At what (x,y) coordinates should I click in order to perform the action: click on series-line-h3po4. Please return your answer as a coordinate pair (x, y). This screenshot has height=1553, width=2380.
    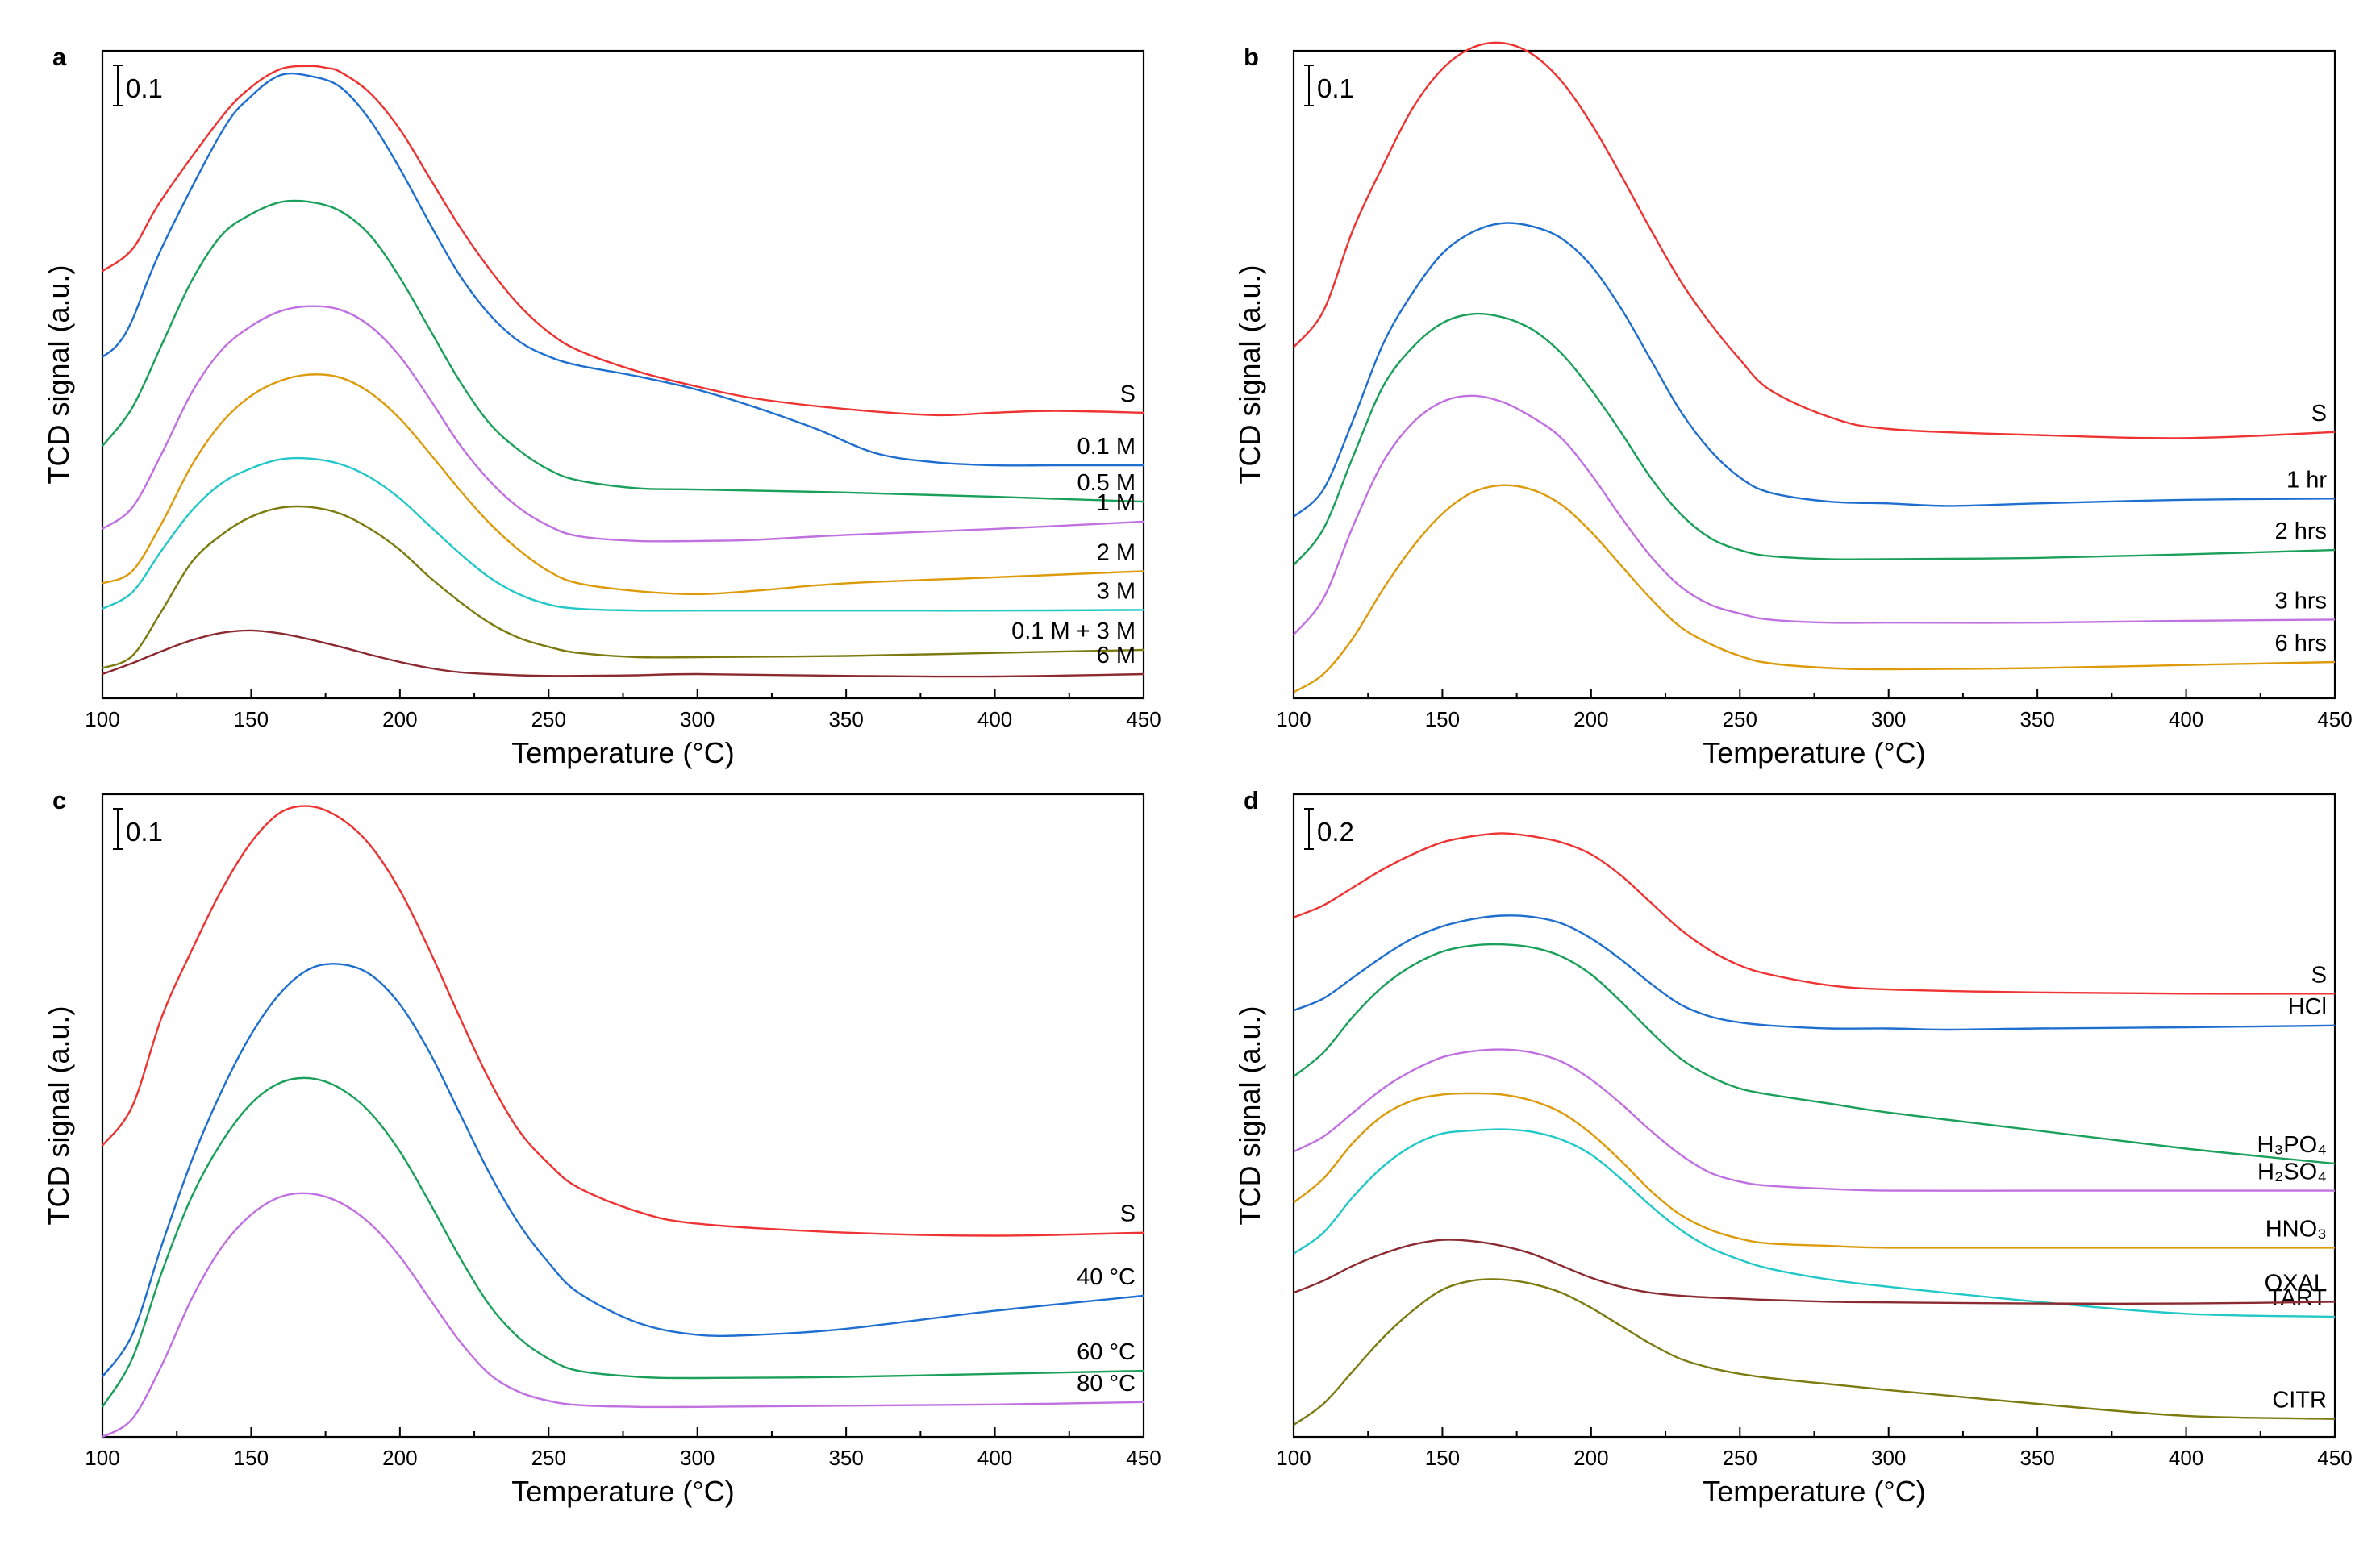
    Looking at the image, I should click on (1814, 1054).